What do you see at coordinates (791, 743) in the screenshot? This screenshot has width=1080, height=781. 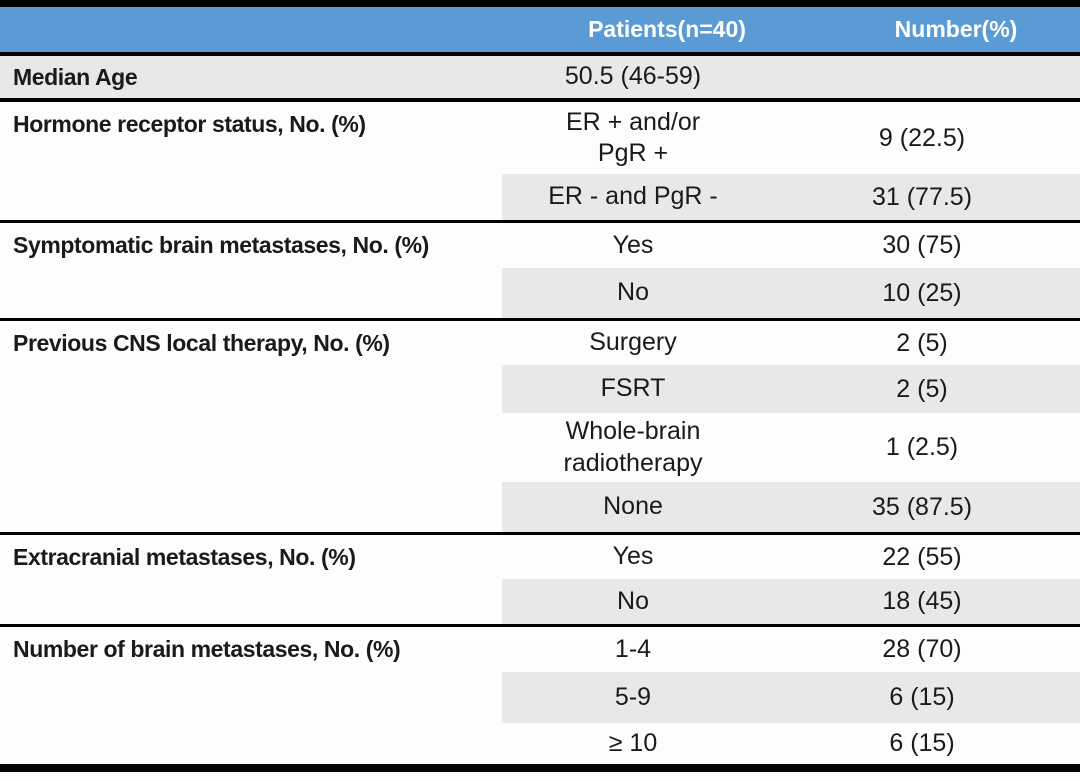 I see `table-row: ≥ 10 6 (15)` at bounding box center [791, 743].